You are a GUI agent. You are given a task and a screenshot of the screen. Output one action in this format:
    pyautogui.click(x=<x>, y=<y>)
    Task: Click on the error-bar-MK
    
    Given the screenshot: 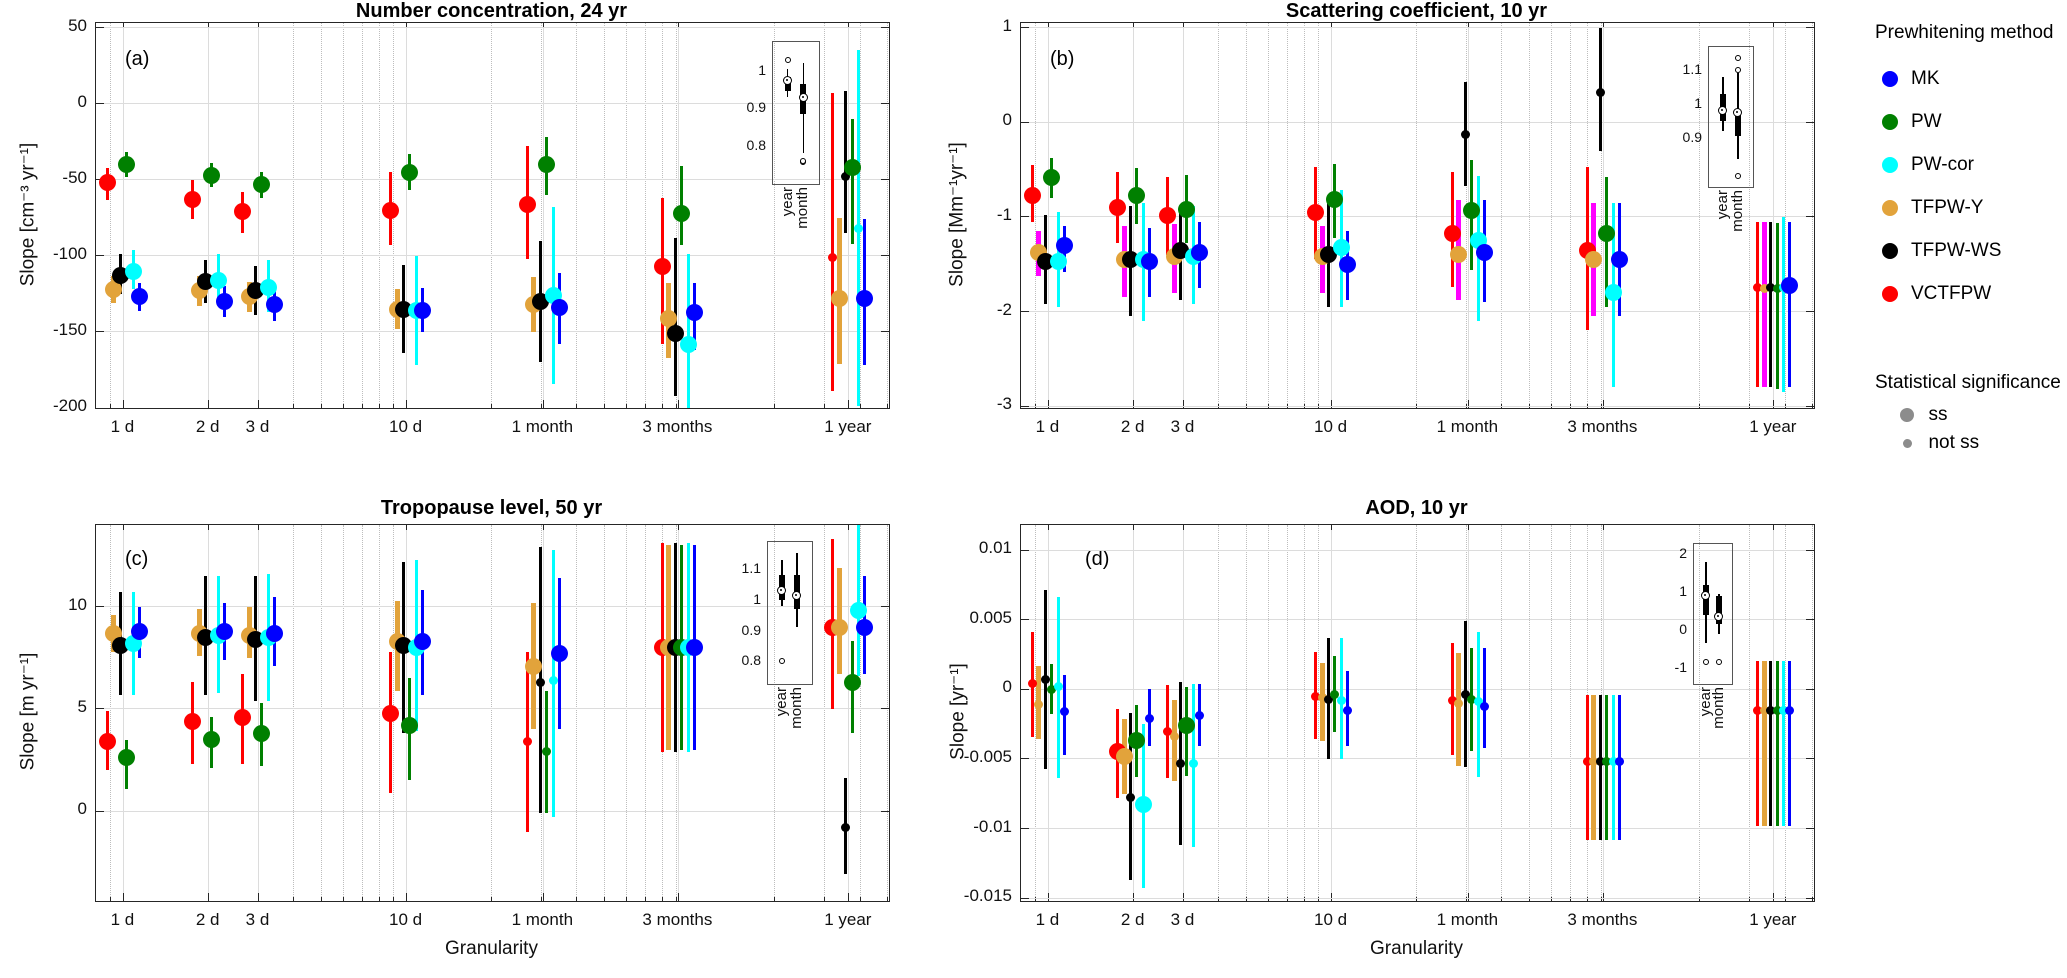 What is the action you would take?
    pyautogui.click(x=1484, y=697)
    